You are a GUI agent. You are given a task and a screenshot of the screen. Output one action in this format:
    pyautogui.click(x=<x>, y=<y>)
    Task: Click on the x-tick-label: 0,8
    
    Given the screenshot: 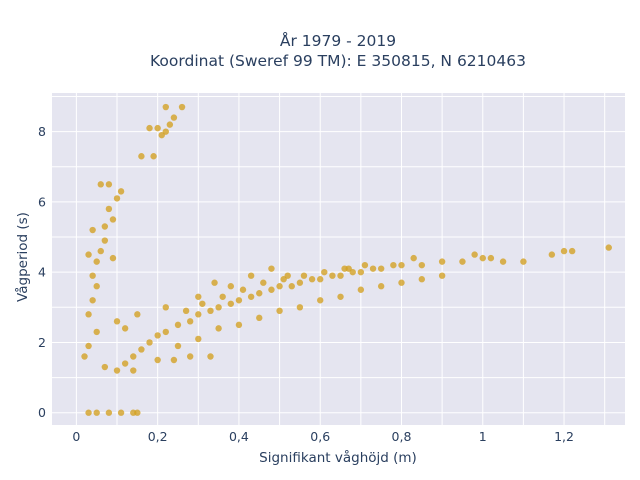 What is the action you would take?
    pyautogui.click(x=402, y=436)
    